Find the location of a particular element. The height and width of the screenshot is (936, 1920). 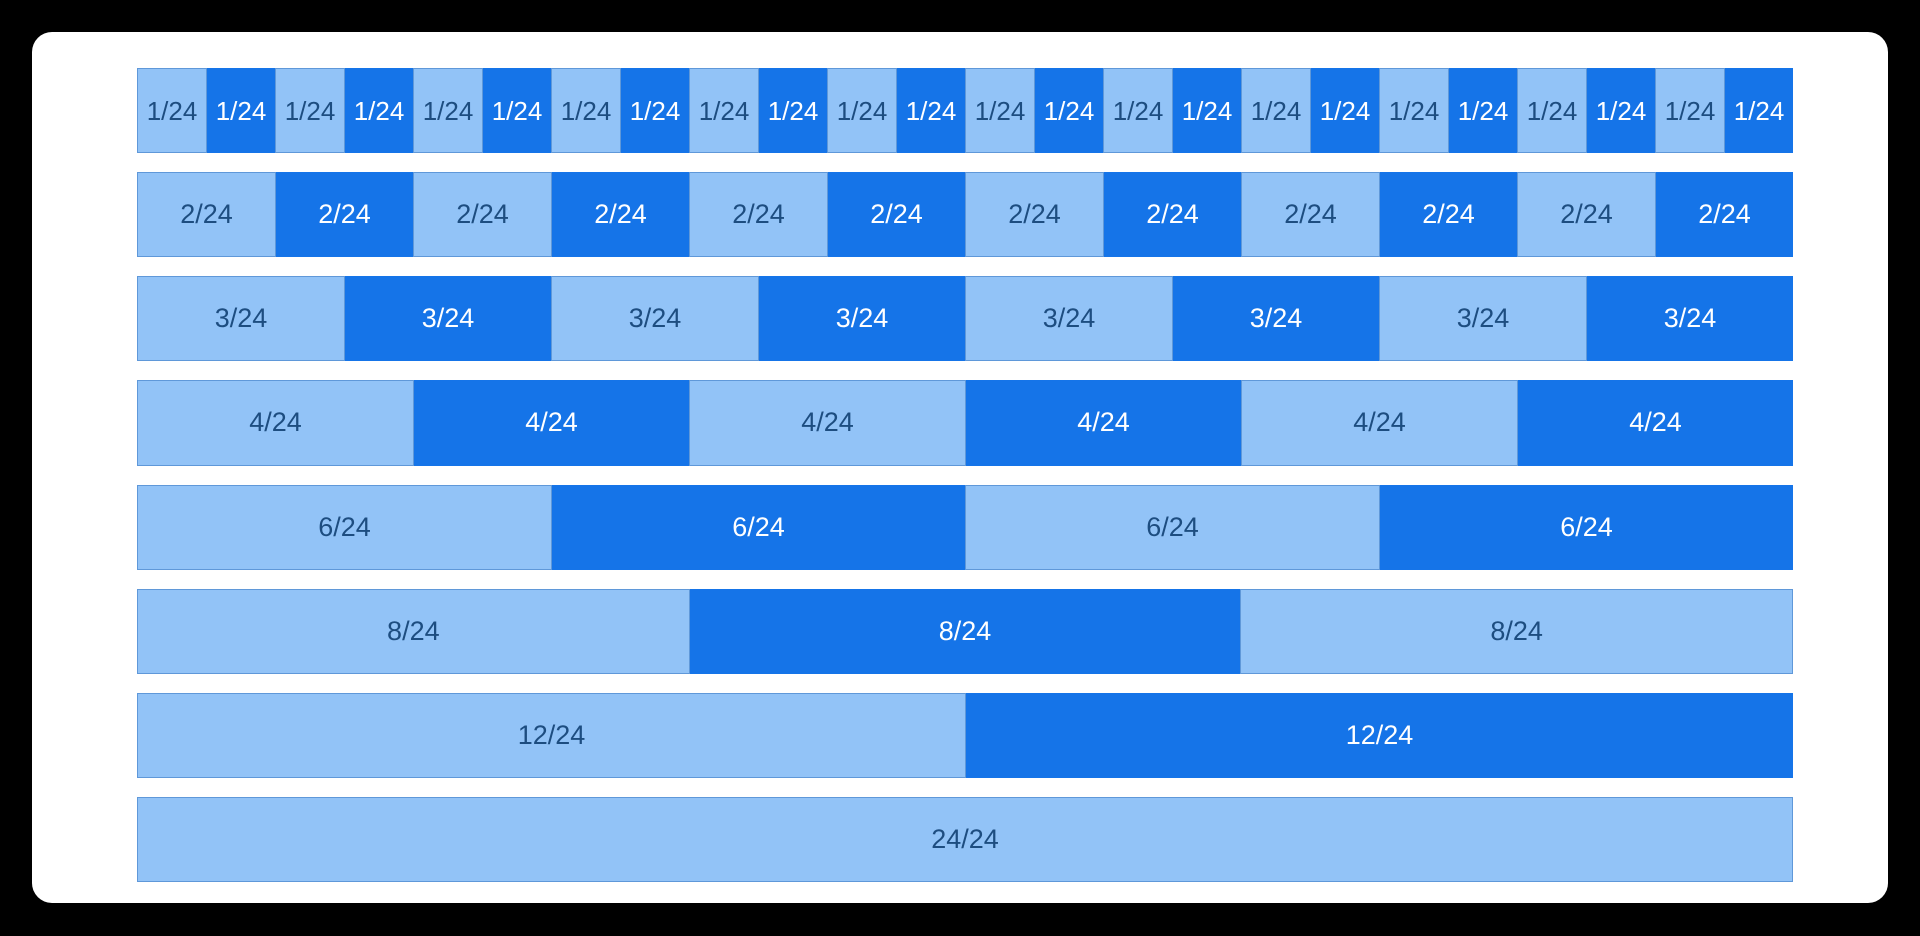

grid-cell: 24/24 is located at coordinates (965, 839).